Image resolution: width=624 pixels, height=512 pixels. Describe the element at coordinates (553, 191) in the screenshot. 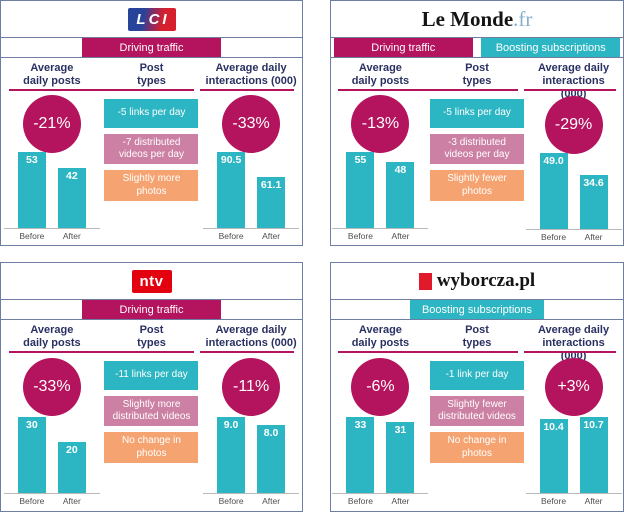

I see `bar-before: 49.0` at that location.